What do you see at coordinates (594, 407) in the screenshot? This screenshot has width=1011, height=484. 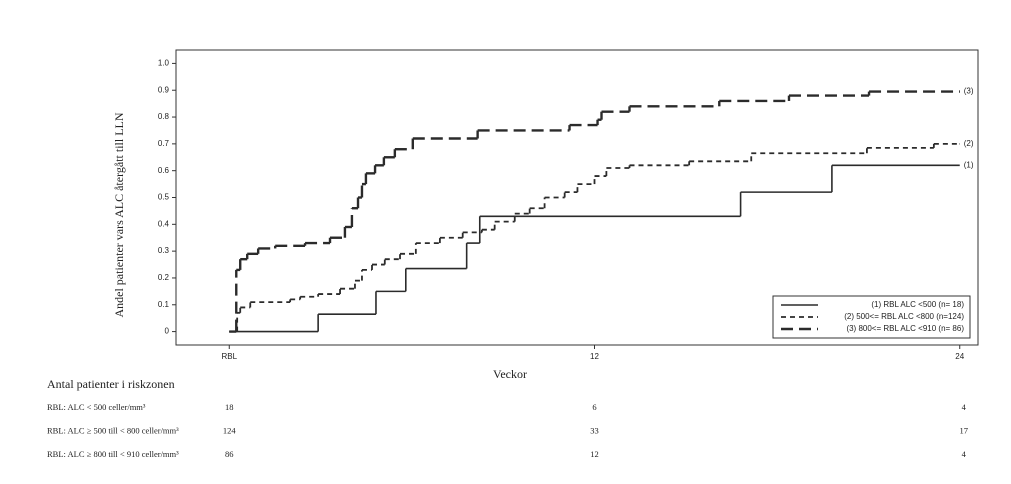 I see `risk-count: 6` at bounding box center [594, 407].